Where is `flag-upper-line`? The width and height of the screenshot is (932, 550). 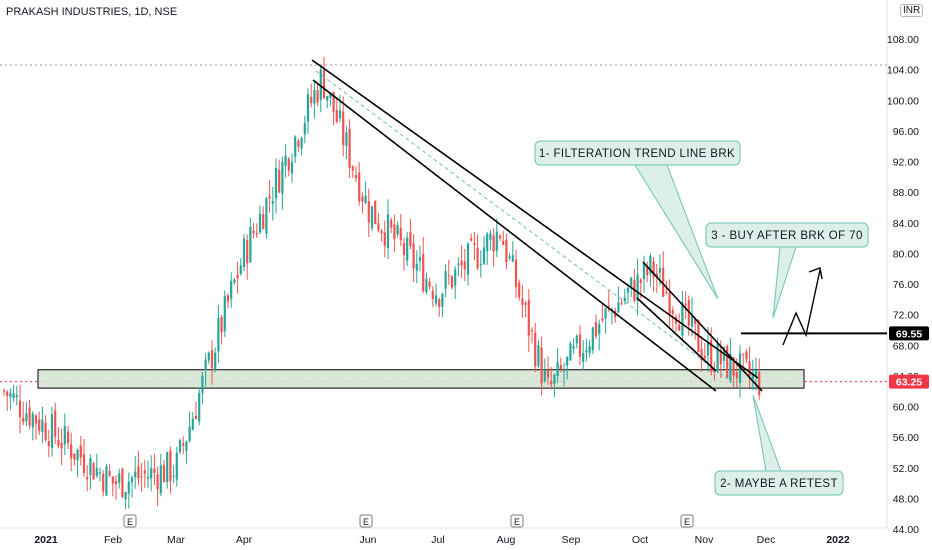
flag-upper-line is located at coordinates (702, 326).